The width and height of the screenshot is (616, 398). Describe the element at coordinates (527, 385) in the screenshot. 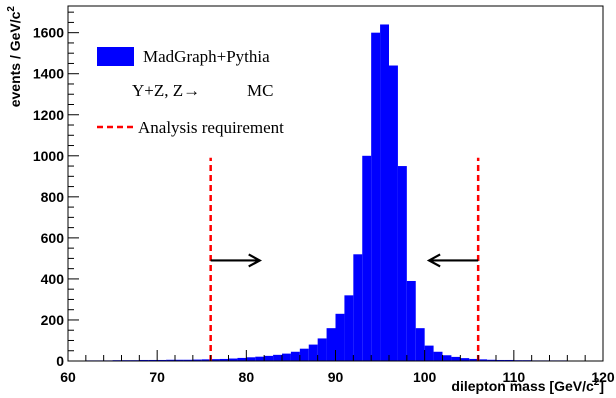

I see `x-axis-title: dilepton mass [GeV/c2]` at that location.